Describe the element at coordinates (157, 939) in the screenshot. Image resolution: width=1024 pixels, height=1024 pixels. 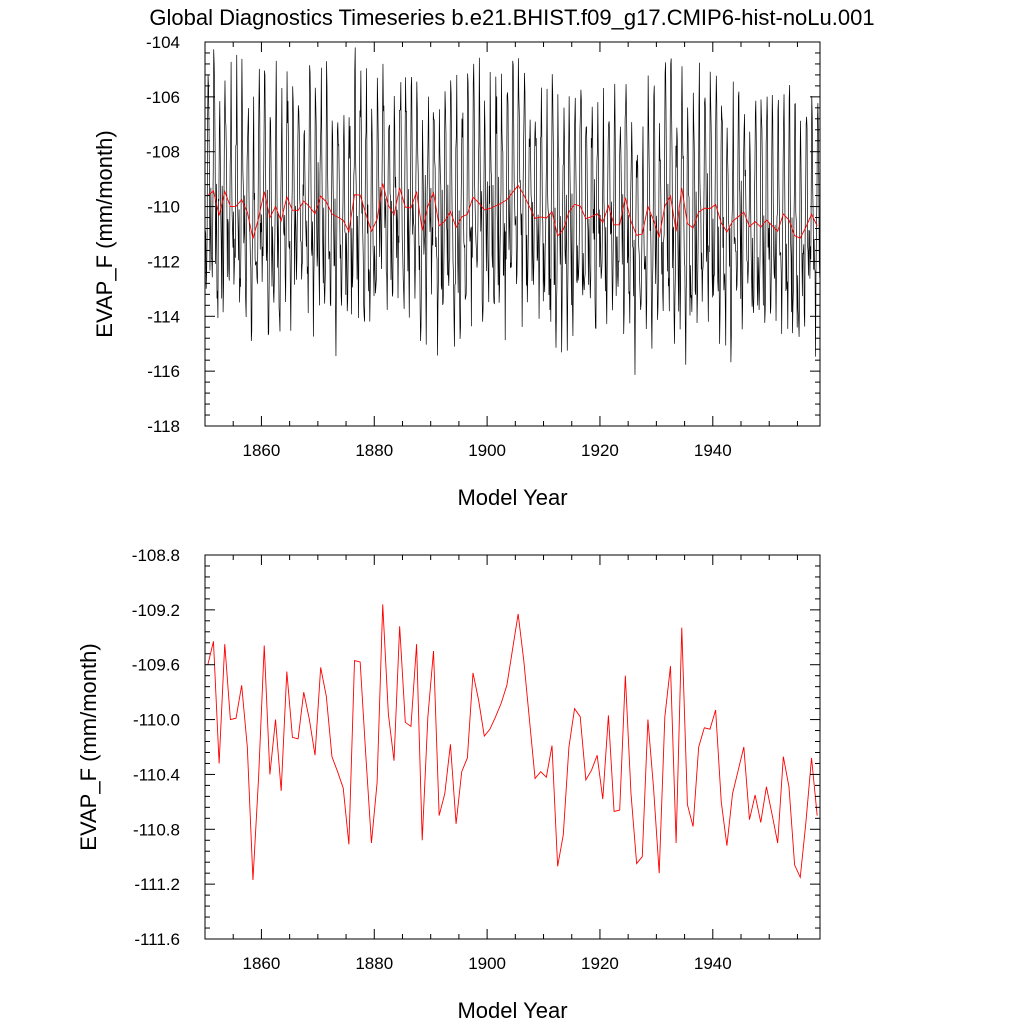
I see `y-tick-label: -111.6` at that location.